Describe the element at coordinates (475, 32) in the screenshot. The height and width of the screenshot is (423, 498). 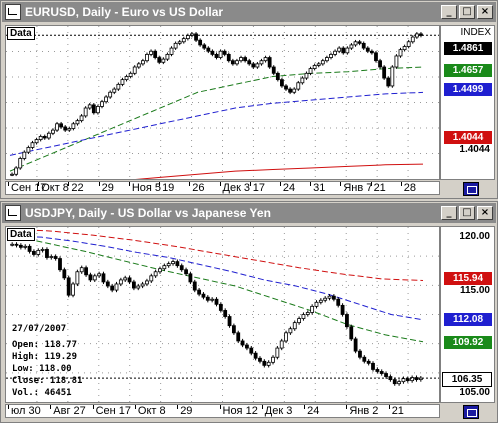
I see `eurusd-index-label: INDEX` at that location.